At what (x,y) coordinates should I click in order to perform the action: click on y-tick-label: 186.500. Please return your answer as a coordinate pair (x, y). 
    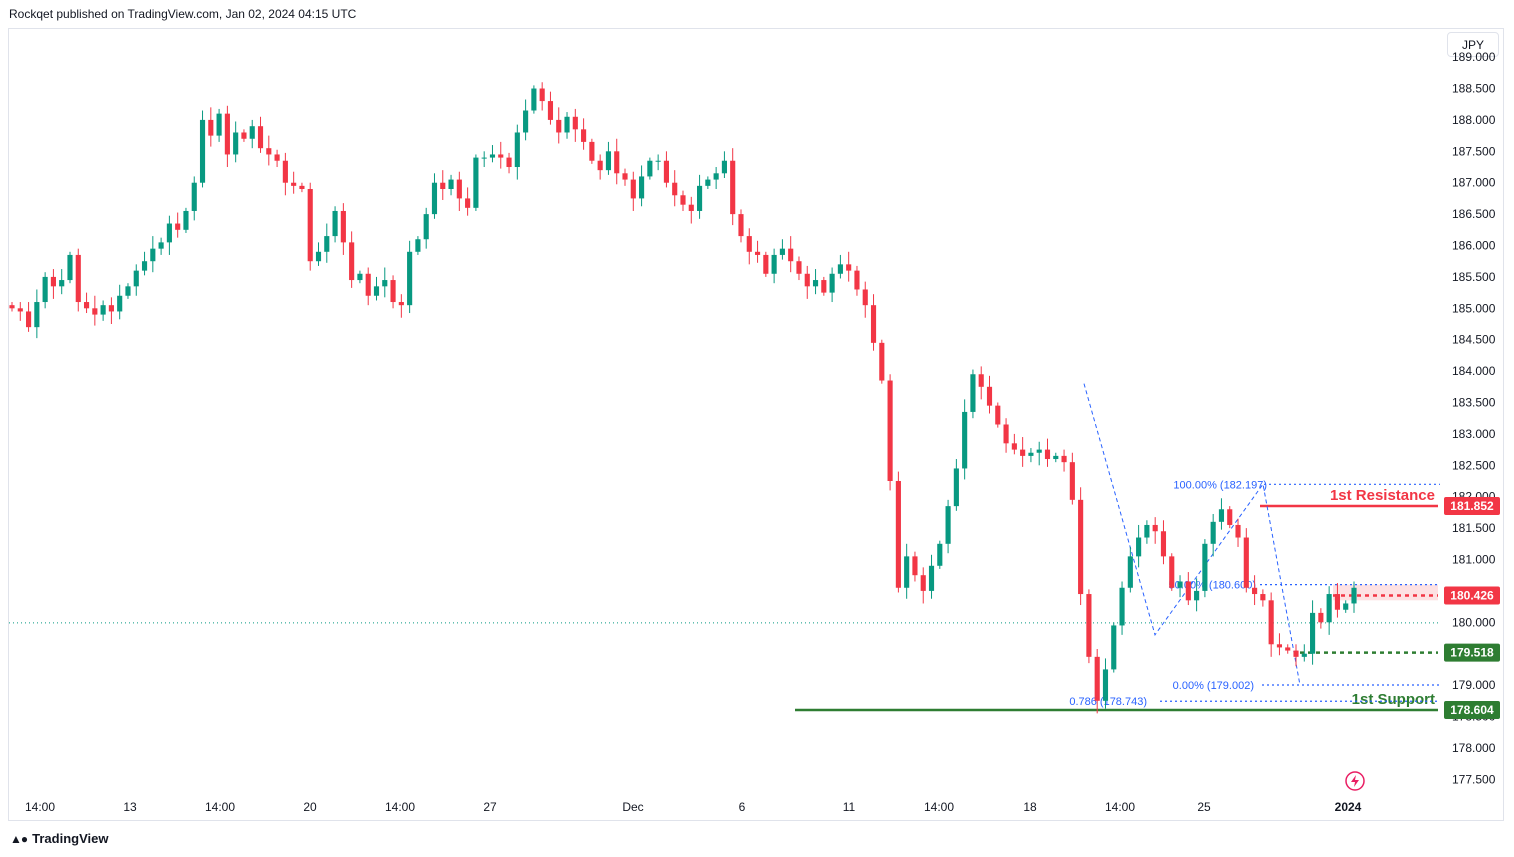
    Looking at the image, I should click on (1474, 214).